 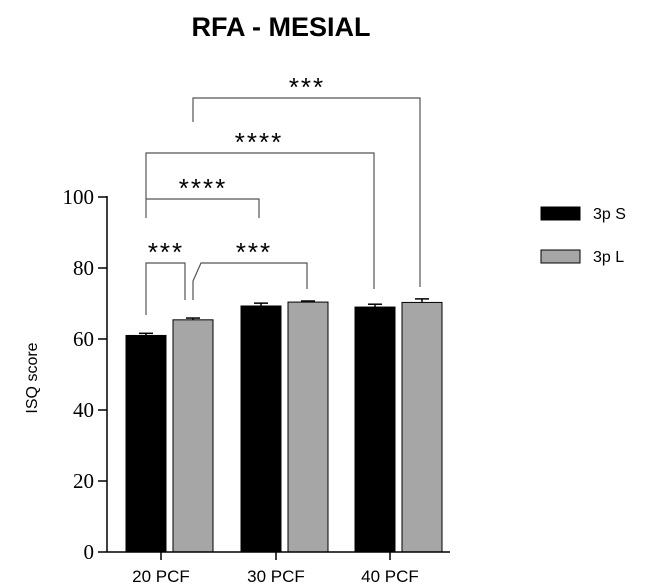 What do you see at coordinates (608, 257) in the screenshot?
I see `legend-label: 3p L` at bounding box center [608, 257].